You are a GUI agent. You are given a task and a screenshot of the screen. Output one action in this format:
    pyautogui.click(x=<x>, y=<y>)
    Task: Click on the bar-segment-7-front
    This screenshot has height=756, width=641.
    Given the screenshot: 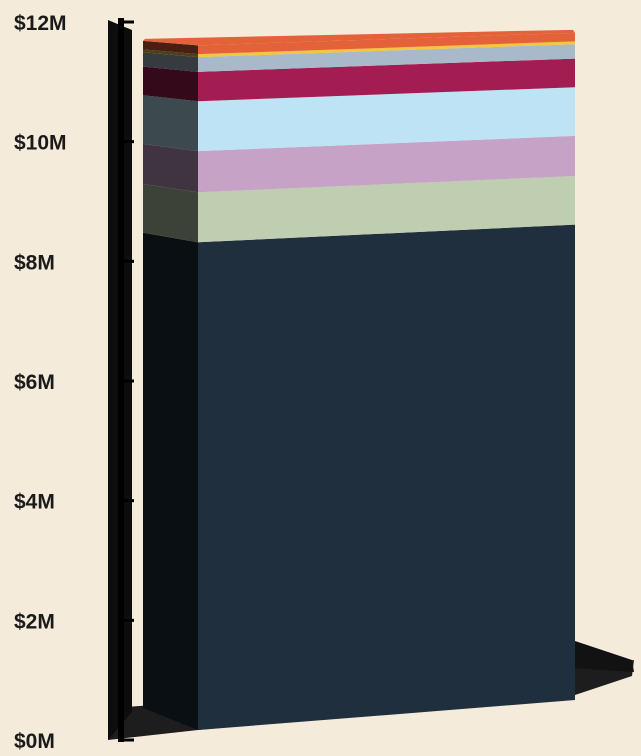 What is the action you would take?
    pyautogui.click(x=386, y=49)
    